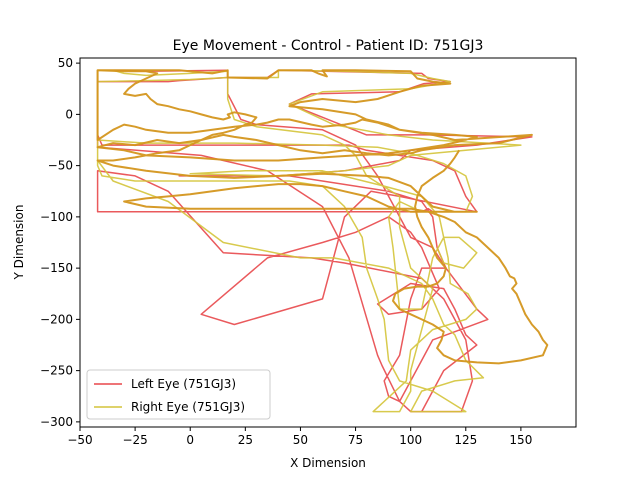 The height and width of the screenshot is (480, 640). What do you see at coordinates (60, 166) in the screenshot?
I see `y-tick-label: −50` at bounding box center [60, 166].